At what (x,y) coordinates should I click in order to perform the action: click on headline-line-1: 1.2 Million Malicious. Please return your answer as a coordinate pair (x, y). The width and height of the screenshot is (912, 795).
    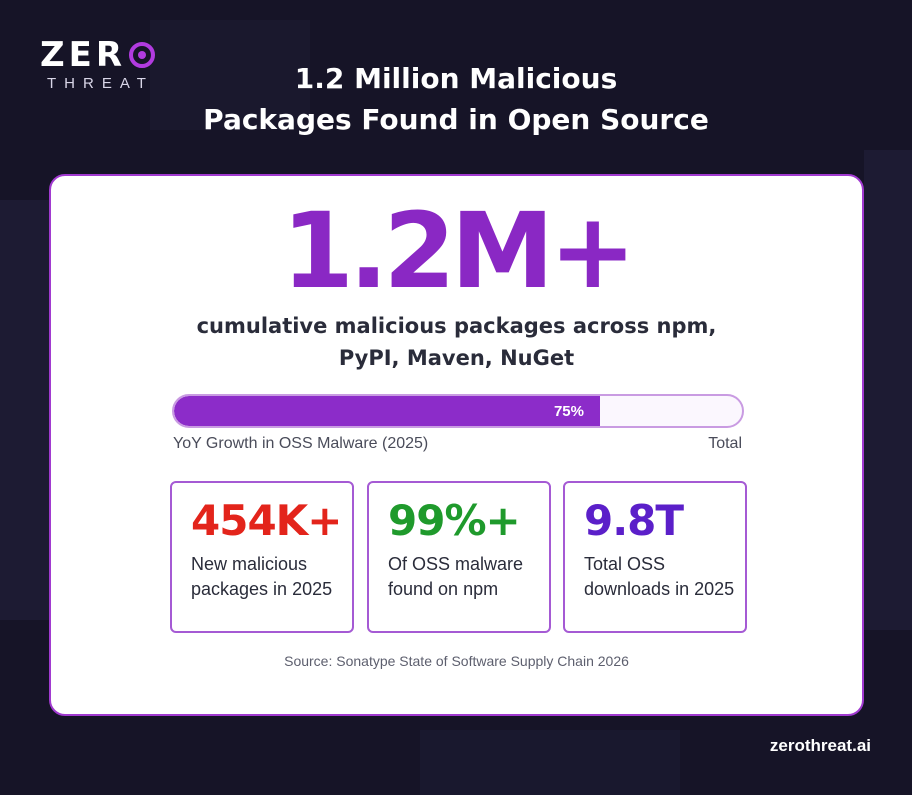
    Looking at the image, I should click on (456, 78).